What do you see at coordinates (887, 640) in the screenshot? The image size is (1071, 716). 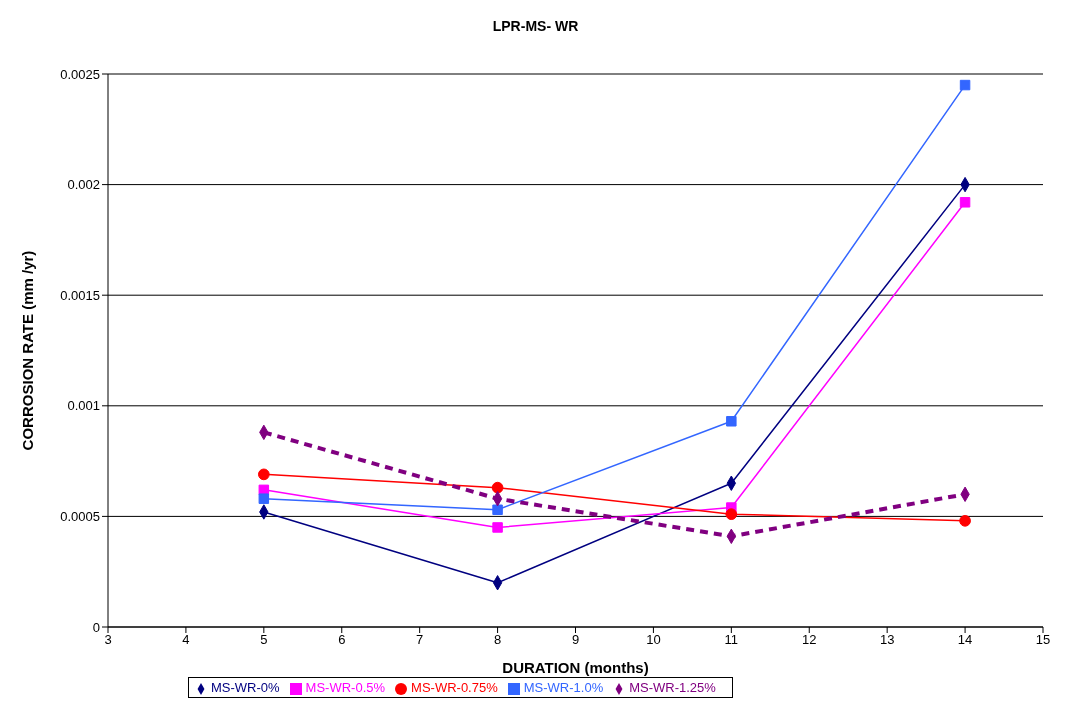 I see `x-tick-label: 13` at bounding box center [887, 640].